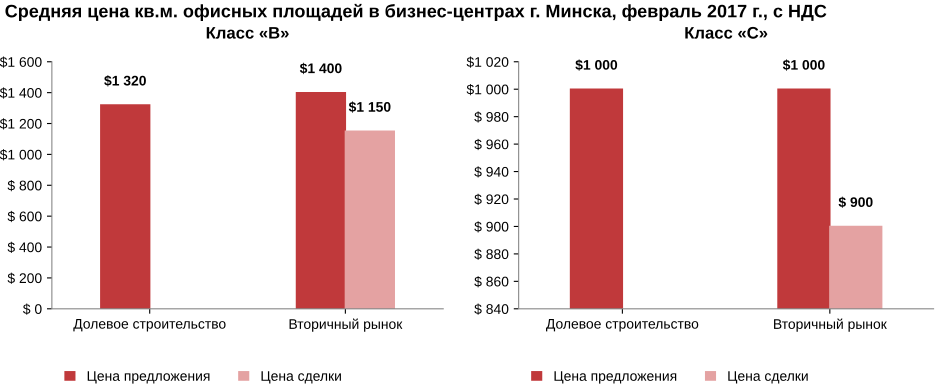 The width and height of the screenshot is (943, 386). I want to click on data-label: $ 900, so click(855, 202).